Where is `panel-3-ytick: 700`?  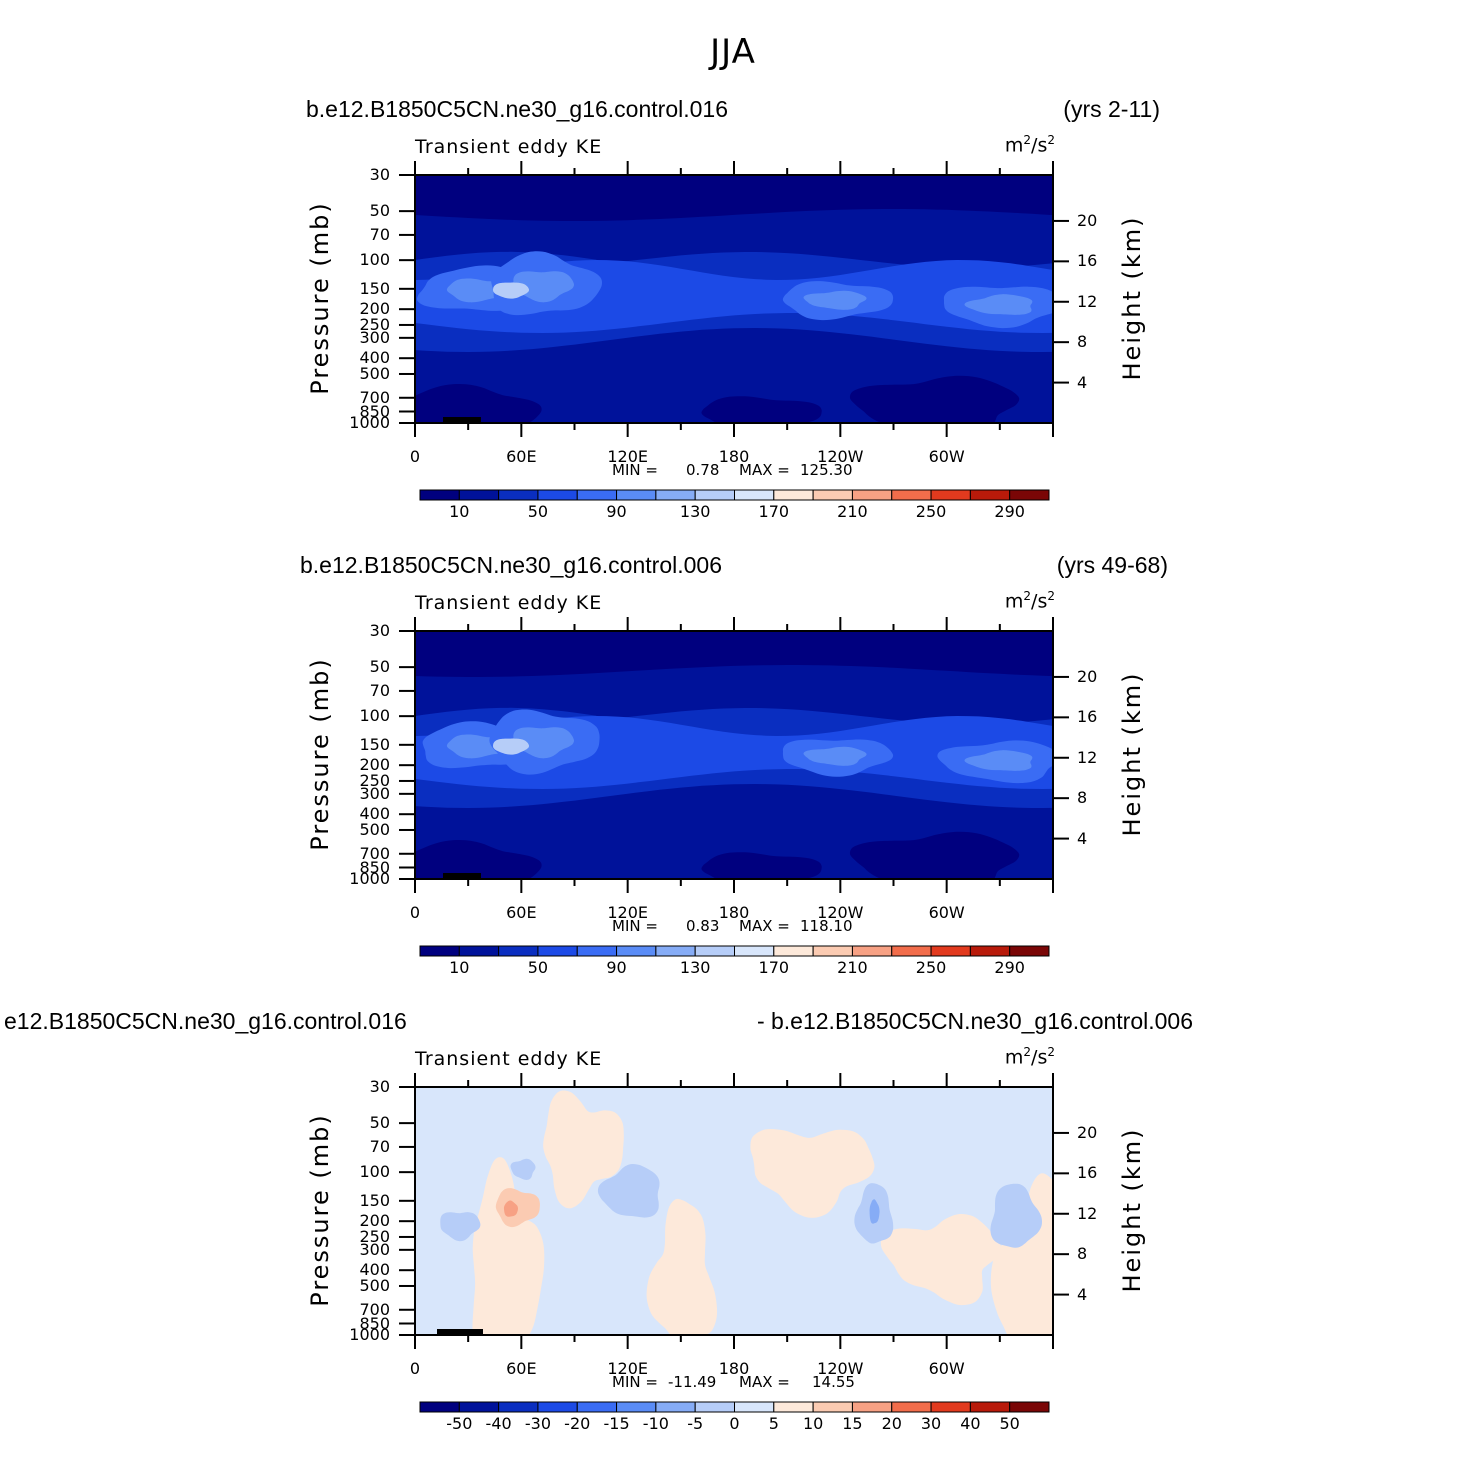
panel-3-ytick: 700 is located at coordinates (374, 1309).